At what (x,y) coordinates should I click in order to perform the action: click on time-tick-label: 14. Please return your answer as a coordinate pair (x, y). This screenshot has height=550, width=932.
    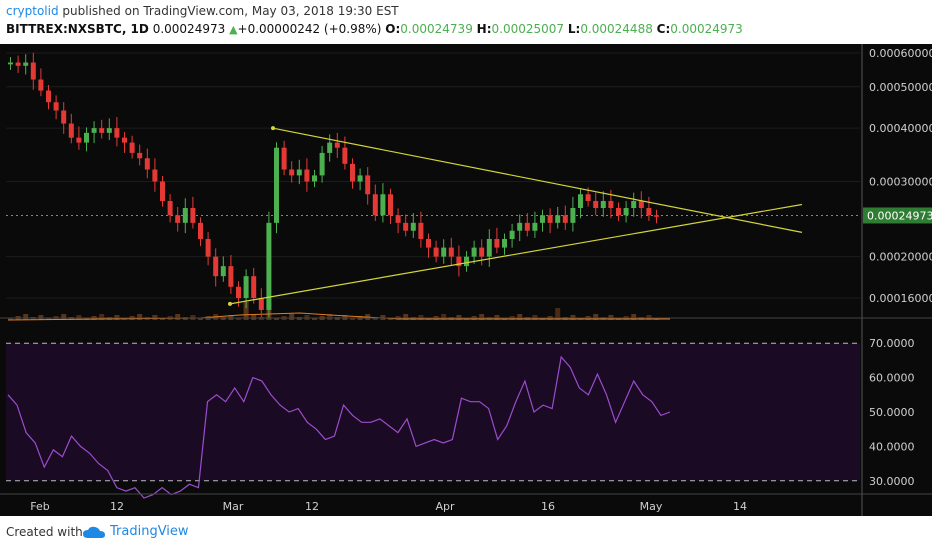
    Looking at the image, I should click on (740, 506).